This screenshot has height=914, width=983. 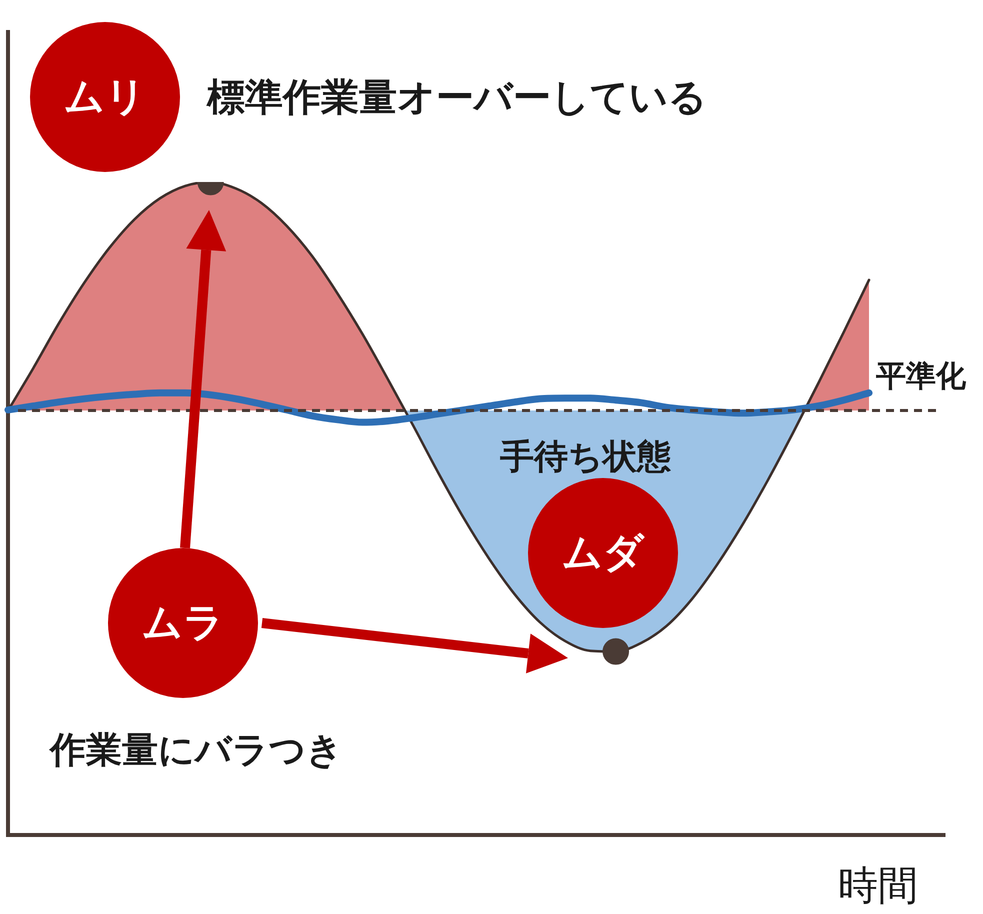 What do you see at coordinates (196, 750) in the screenshot?
I see `annotation: 作業量にバラつき` at bounding box center [196, 750].